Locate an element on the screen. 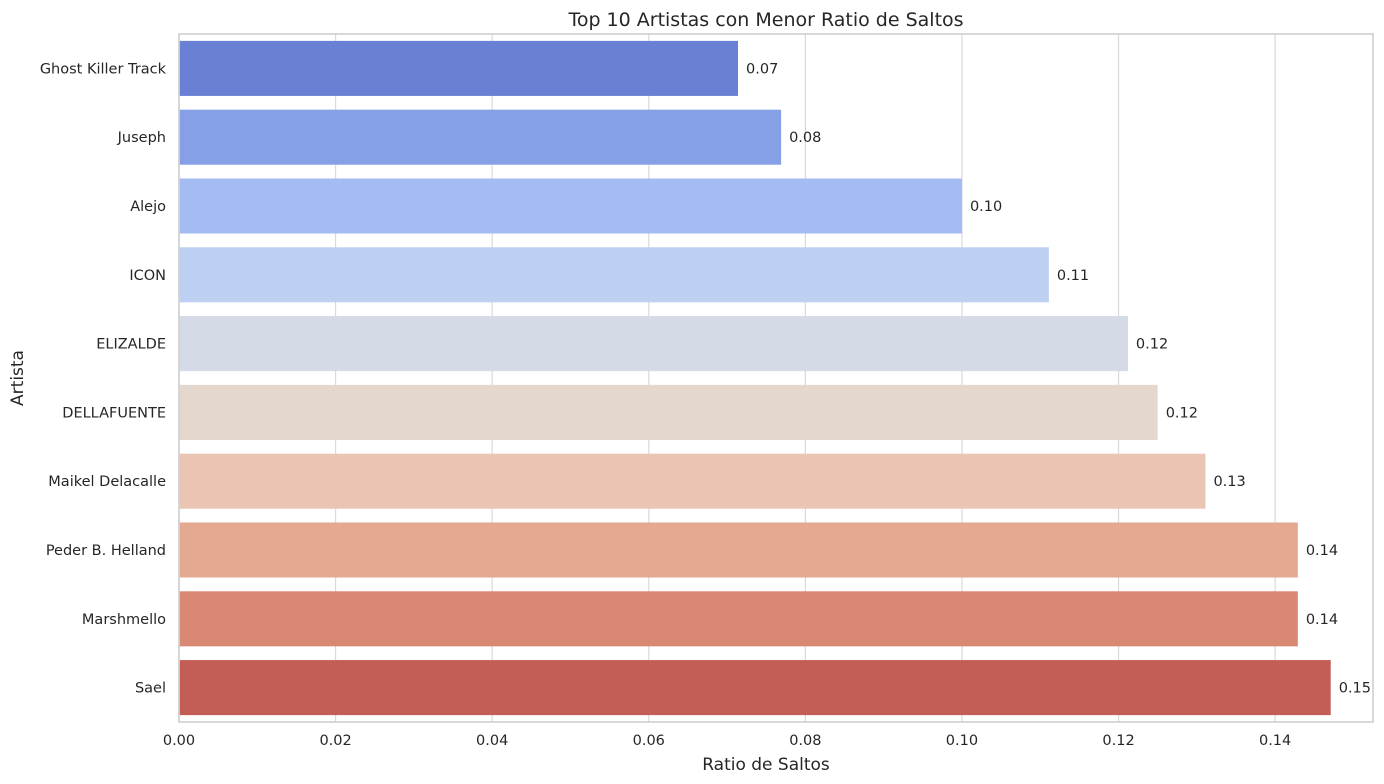  x-tick-label: 0.12 is located at coordinates (1118, 741).